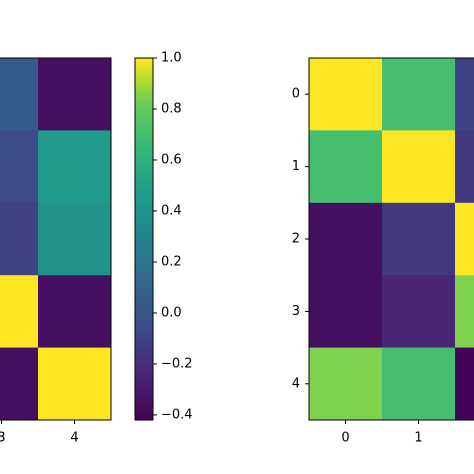  I want to click on colorbar-tick-label: 0.2, so click(171, 261).